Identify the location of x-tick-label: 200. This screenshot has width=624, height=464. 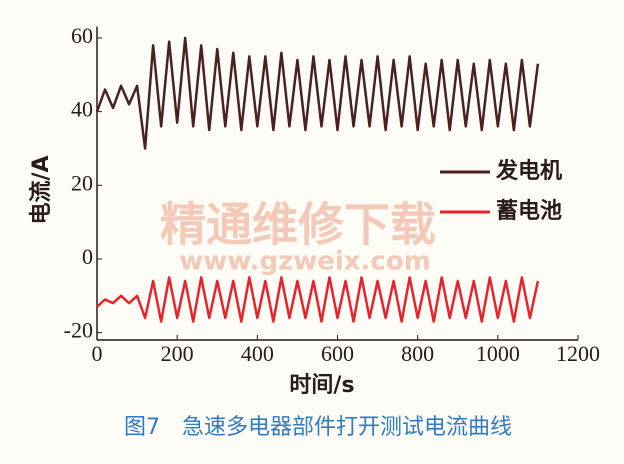
(177, 353).